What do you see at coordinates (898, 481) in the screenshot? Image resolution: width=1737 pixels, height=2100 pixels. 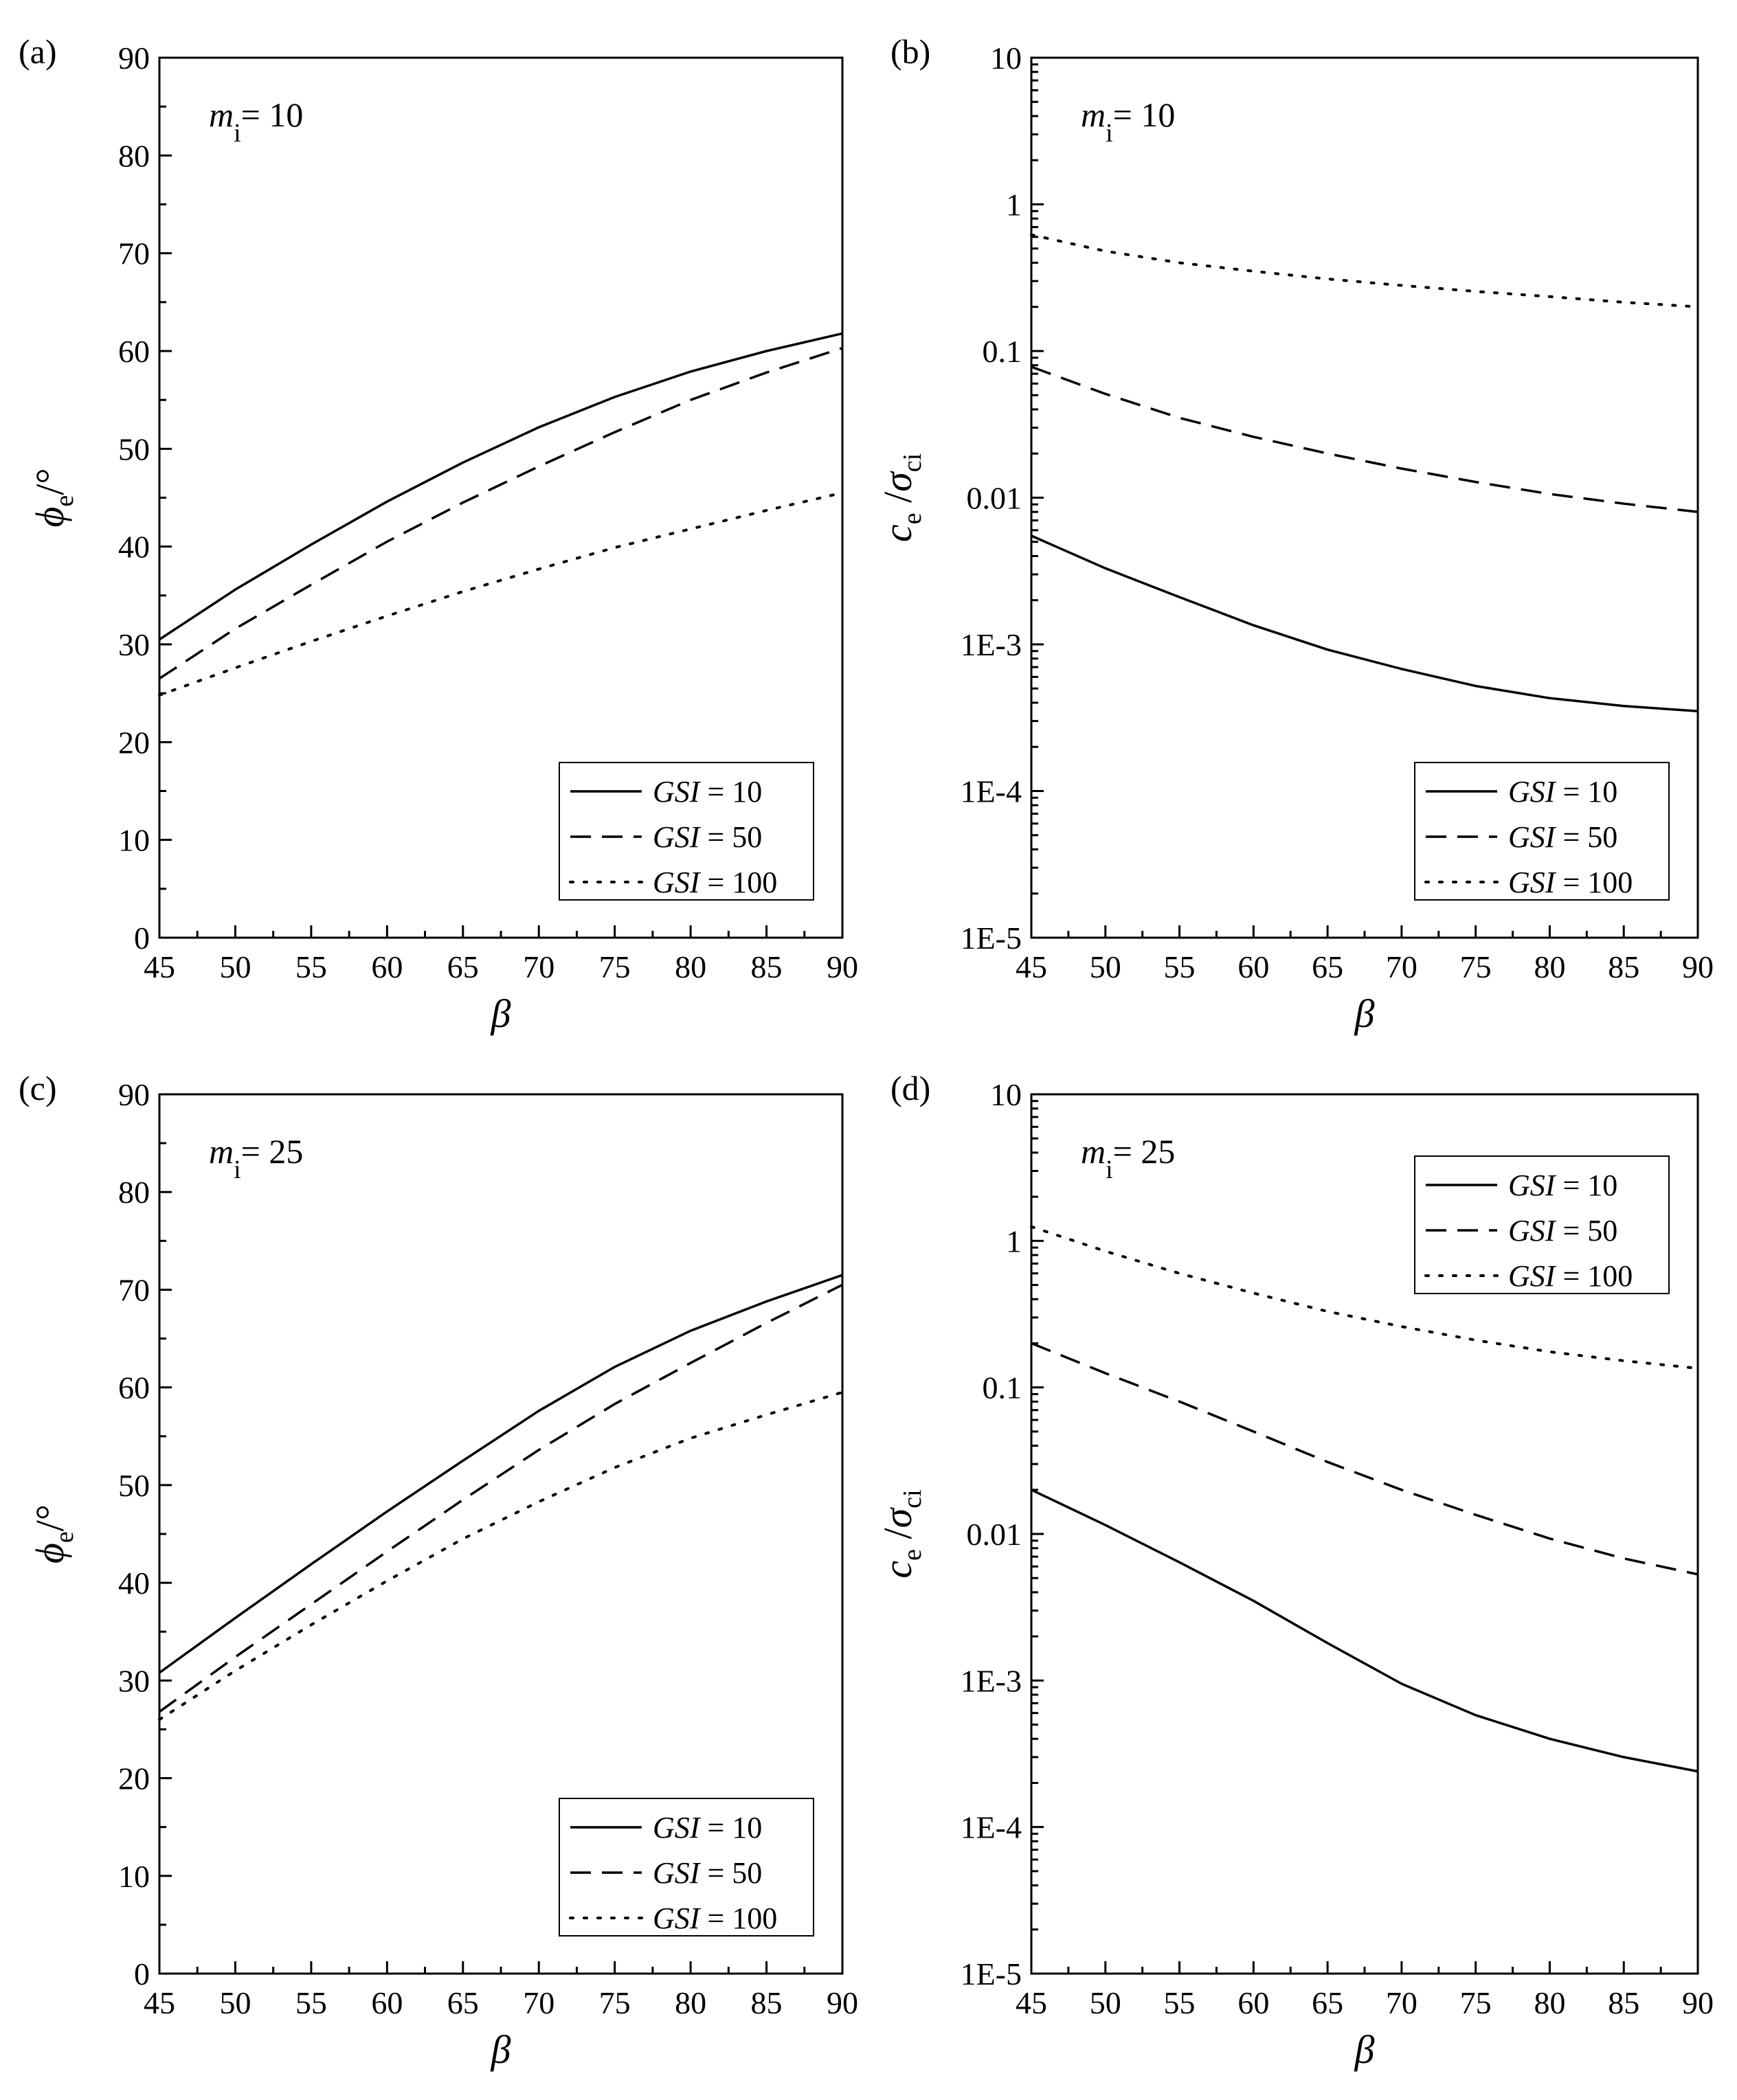 I see `ylabel-main2: σ` at bounding box center [898, 481].